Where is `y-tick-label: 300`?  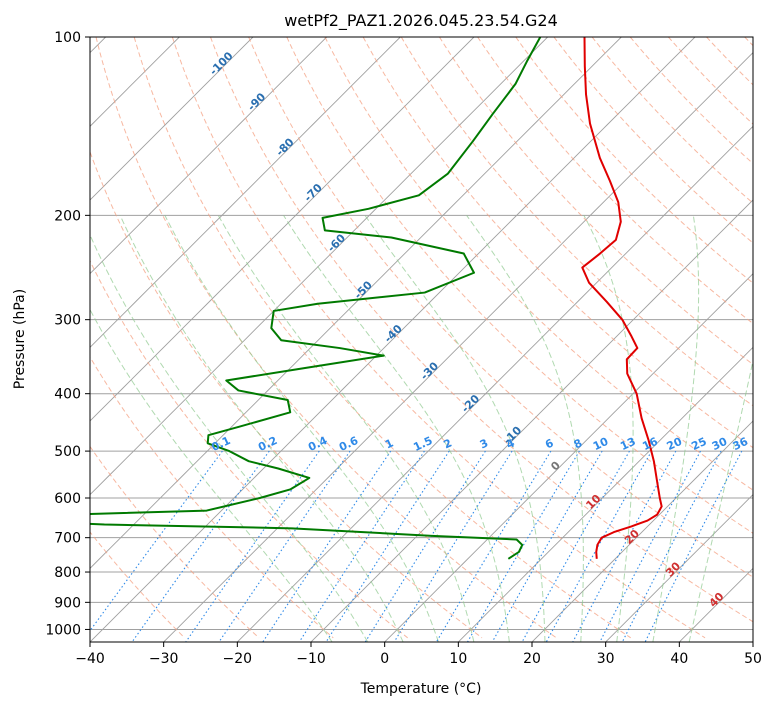 y-tick-label: 300 is located at coordinates (67, 321).